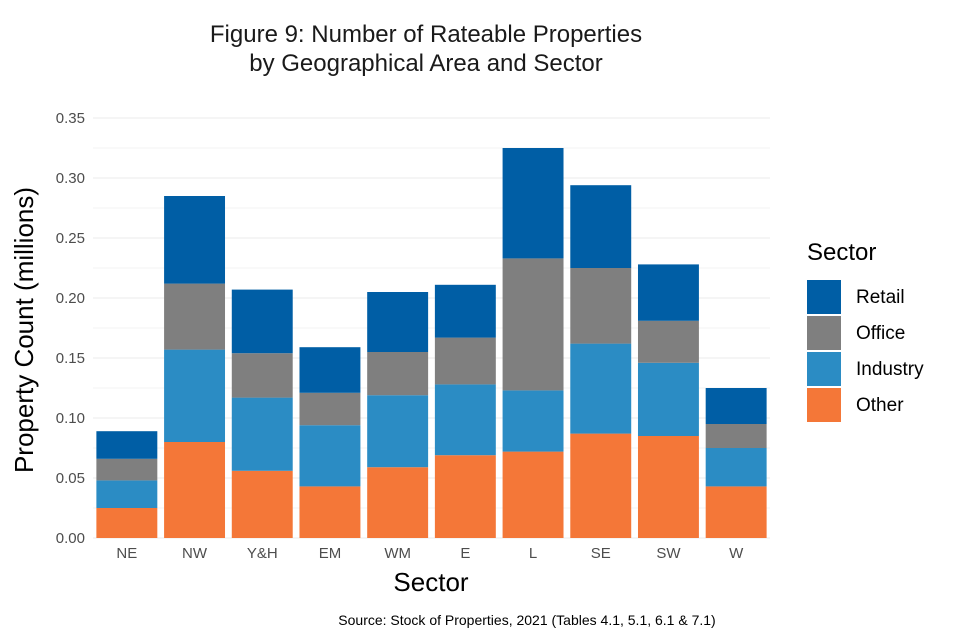 The height and width of the screenshot is (640, 960). Describe the element at coordinates (668, 487) in the screenshot. I see `bar-other-sw` at that location.